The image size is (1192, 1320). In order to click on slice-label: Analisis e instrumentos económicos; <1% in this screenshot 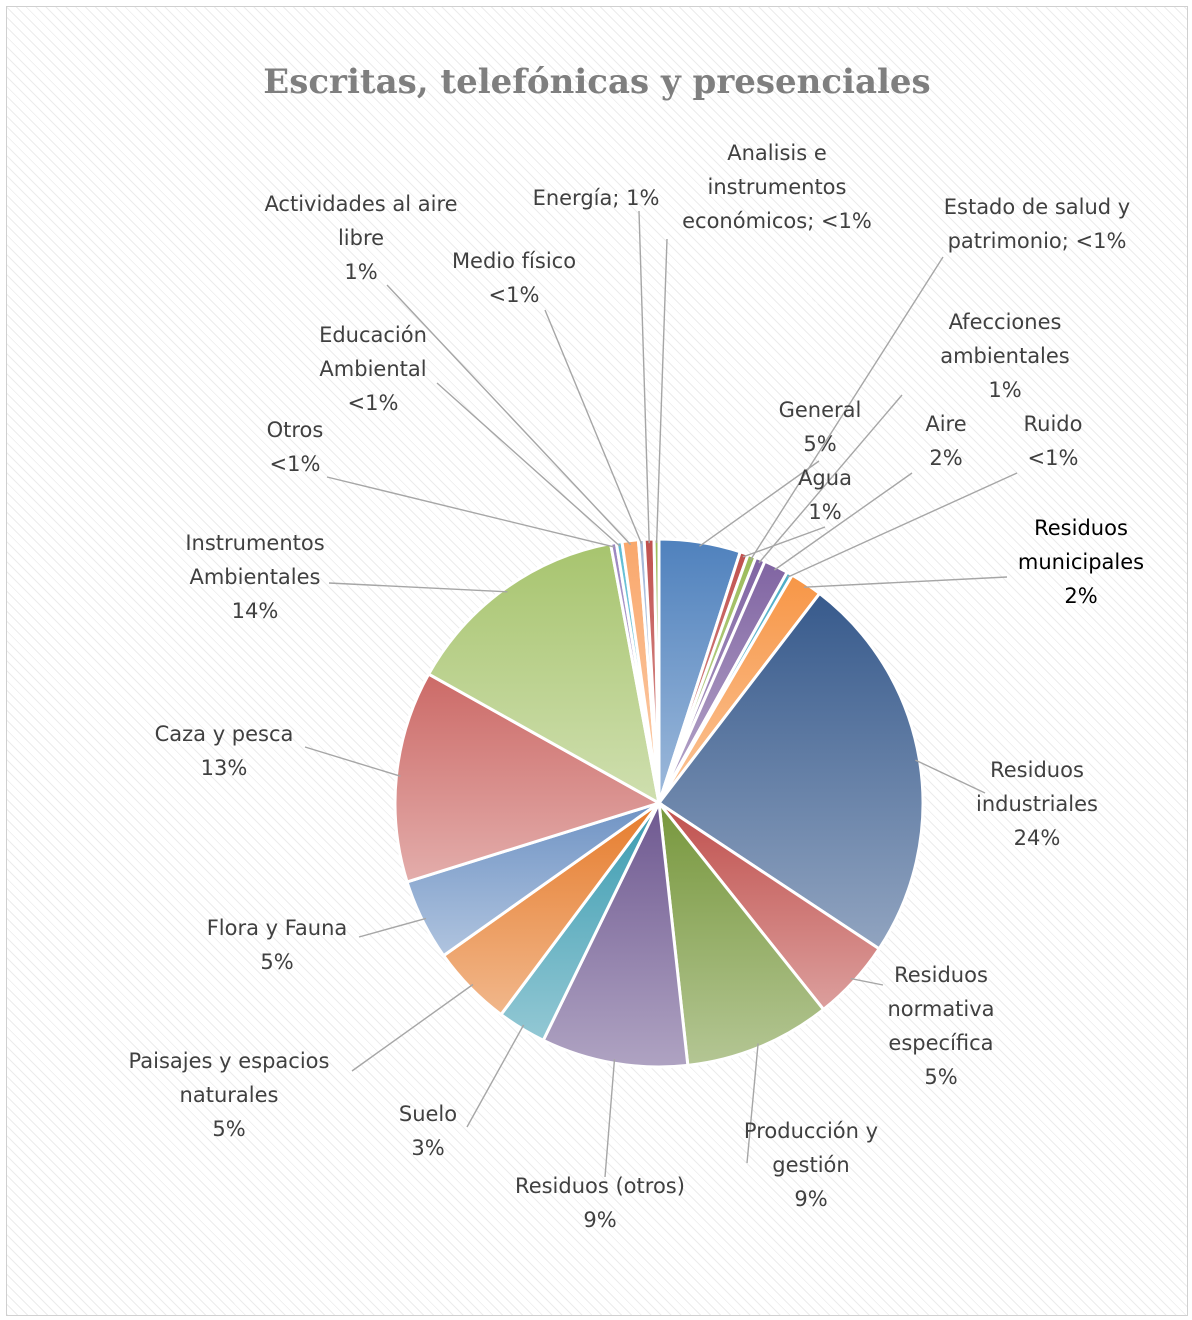, I will do `click(777, 187)`.